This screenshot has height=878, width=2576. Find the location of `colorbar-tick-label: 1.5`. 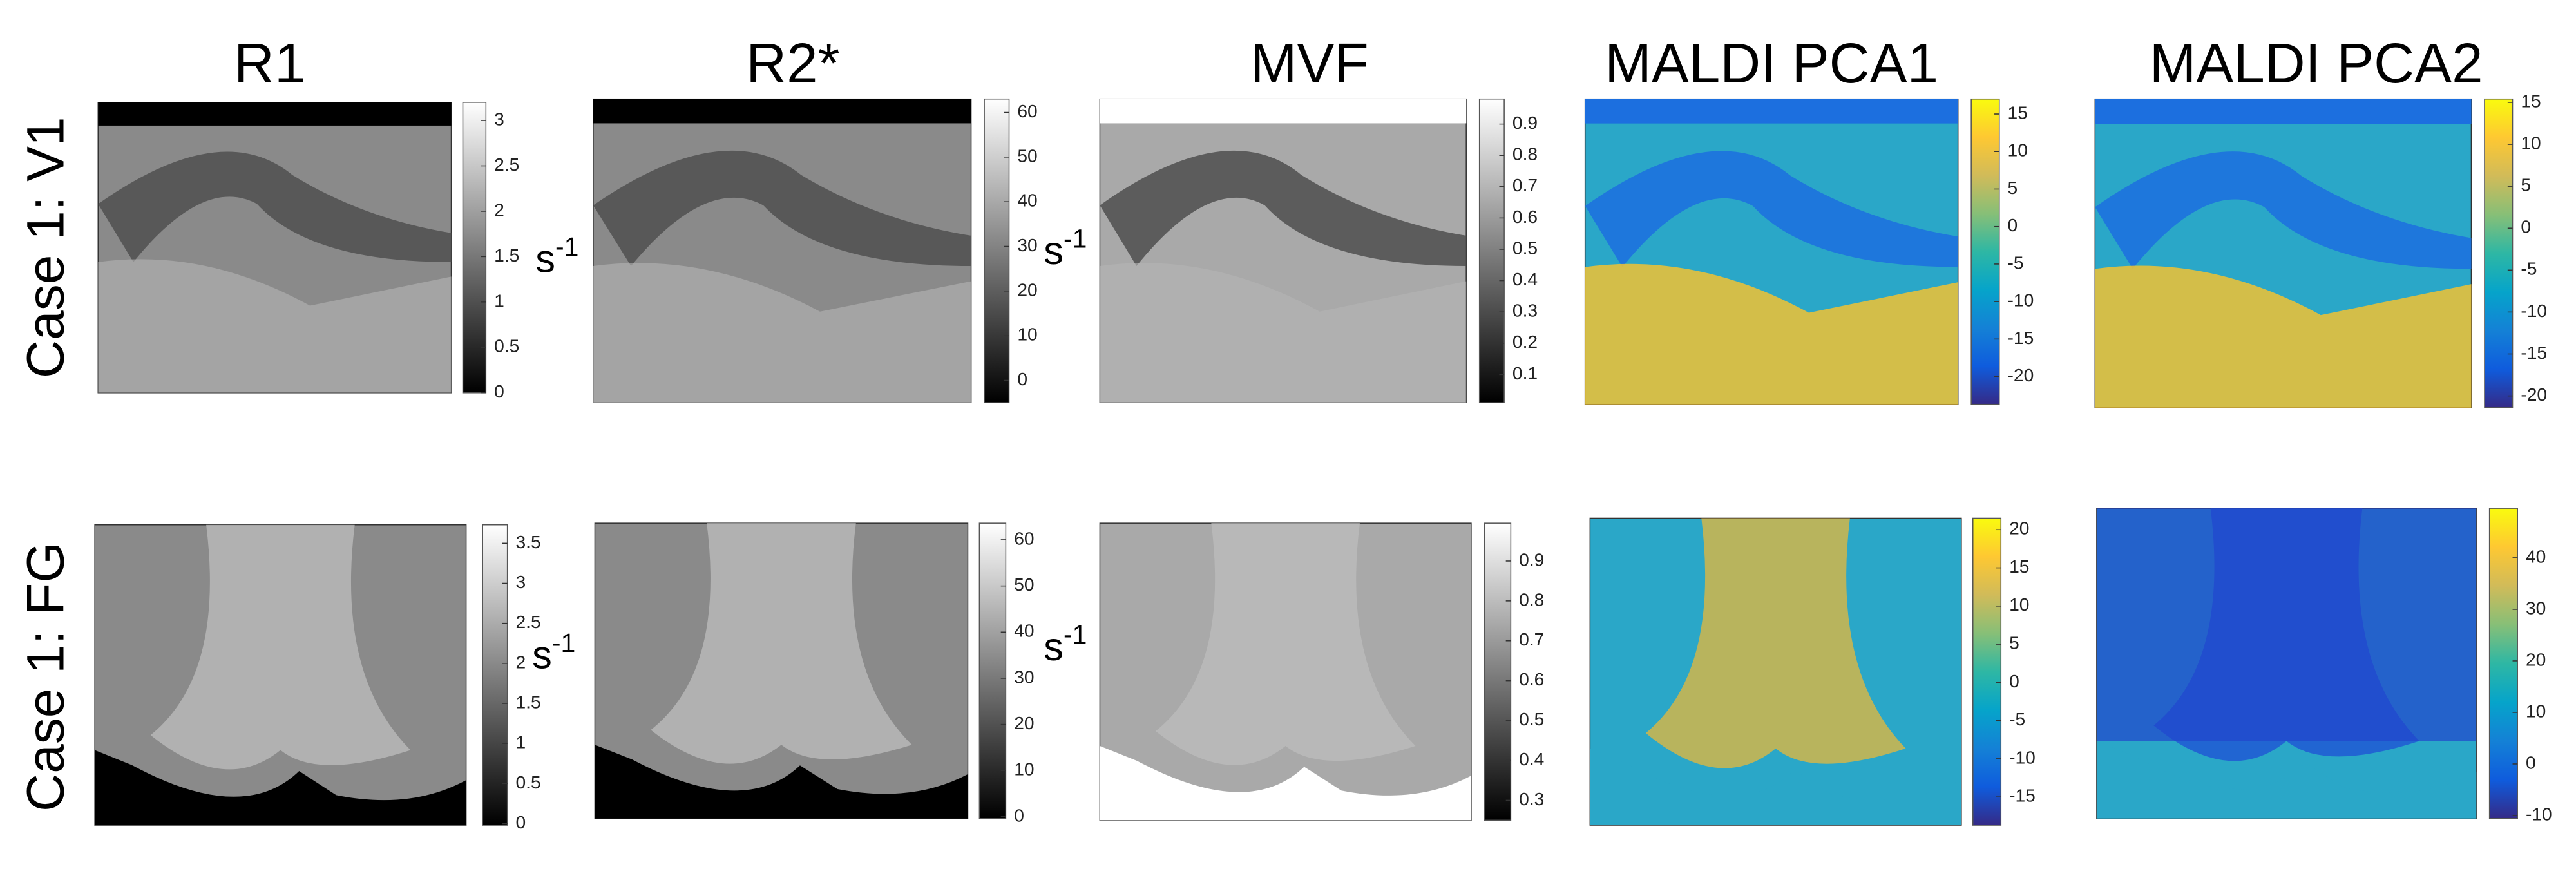

colorbar-tick-label: 1.5 is located at coordinates (527, 701).